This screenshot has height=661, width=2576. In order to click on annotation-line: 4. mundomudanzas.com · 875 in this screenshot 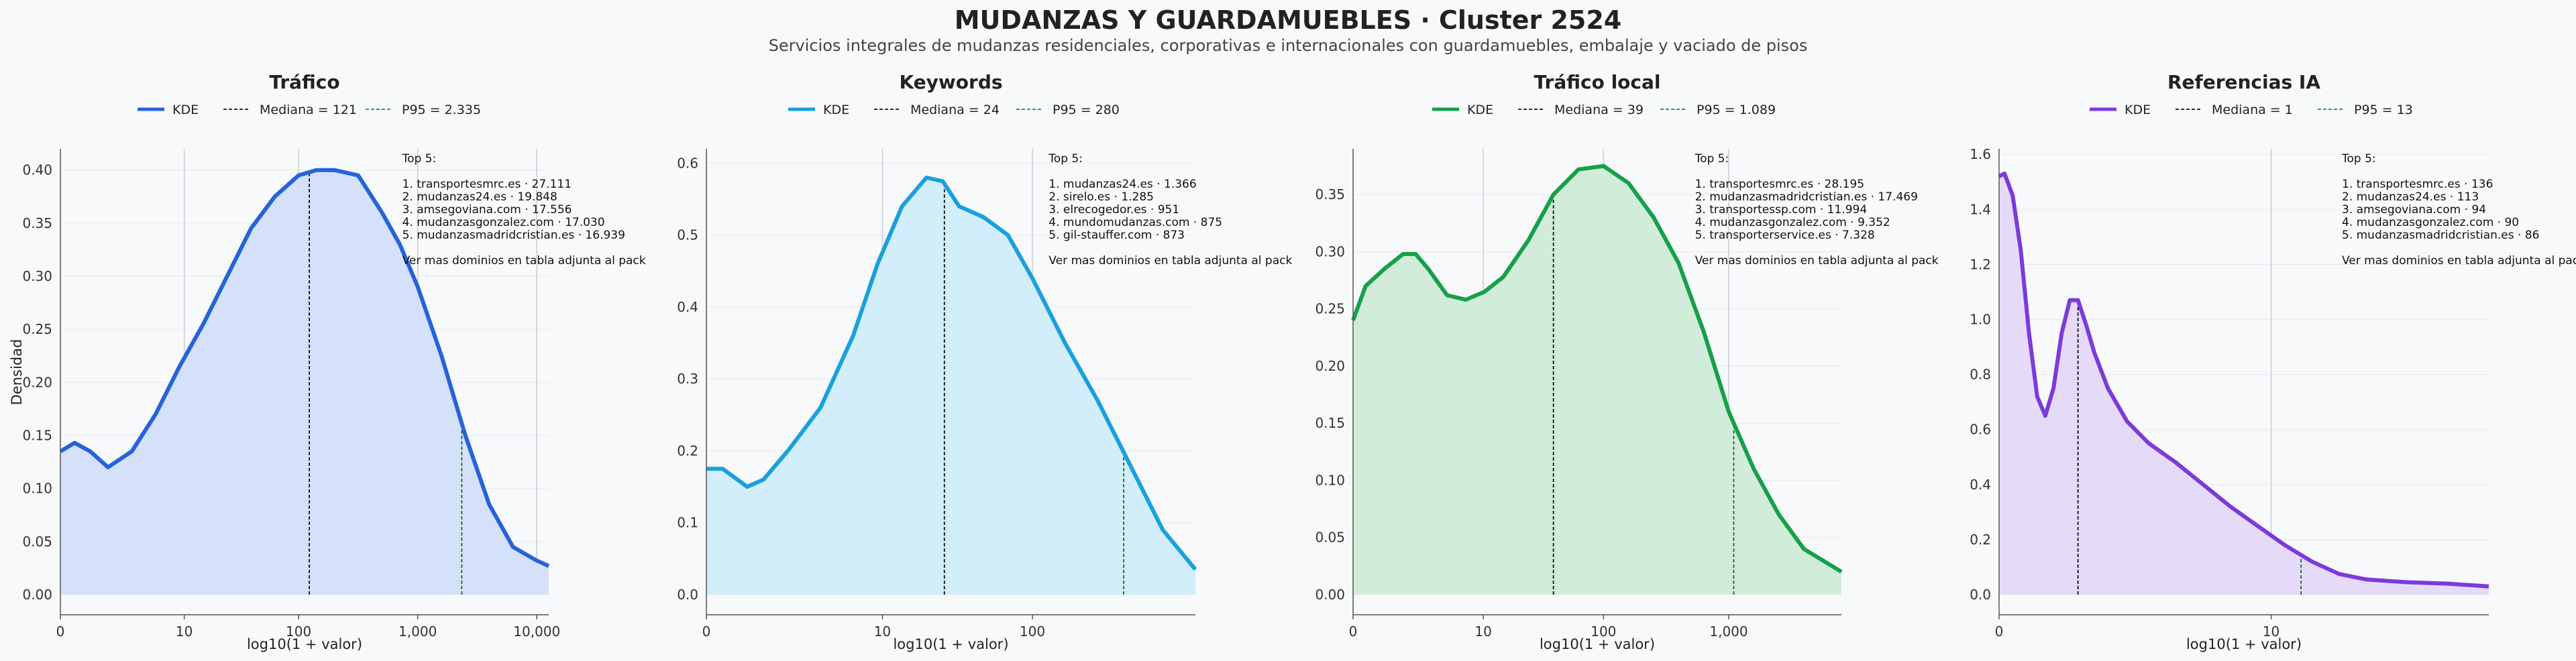, I will do `click(1135, 222)`.